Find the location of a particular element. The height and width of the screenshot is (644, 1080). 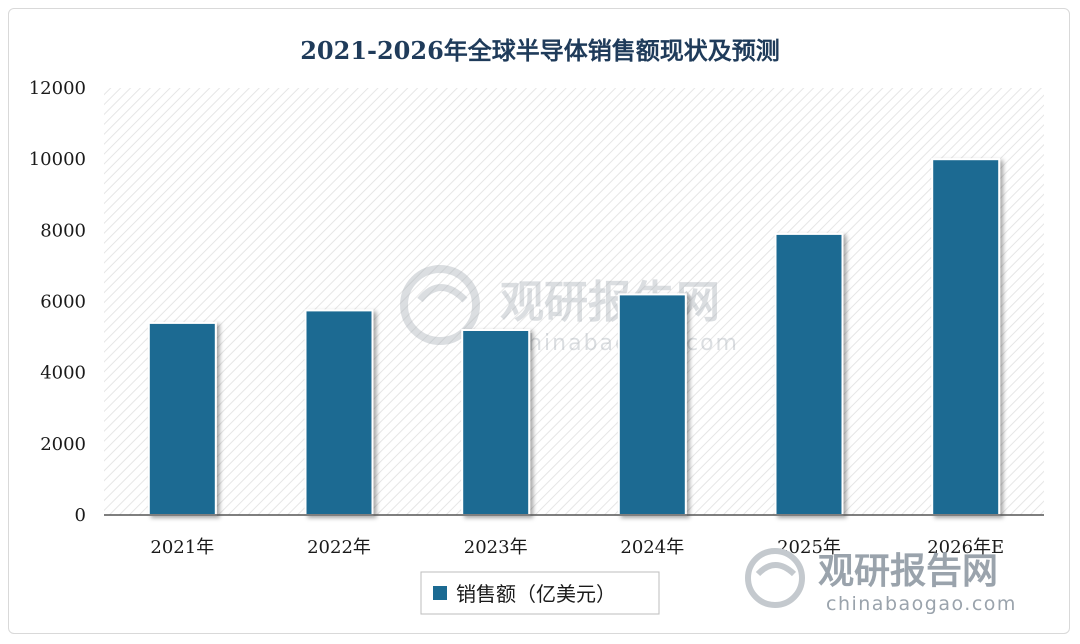

chart-title: 2021-2026年全球半导体销售额现状及预测 is located at coordinates (540, 50).